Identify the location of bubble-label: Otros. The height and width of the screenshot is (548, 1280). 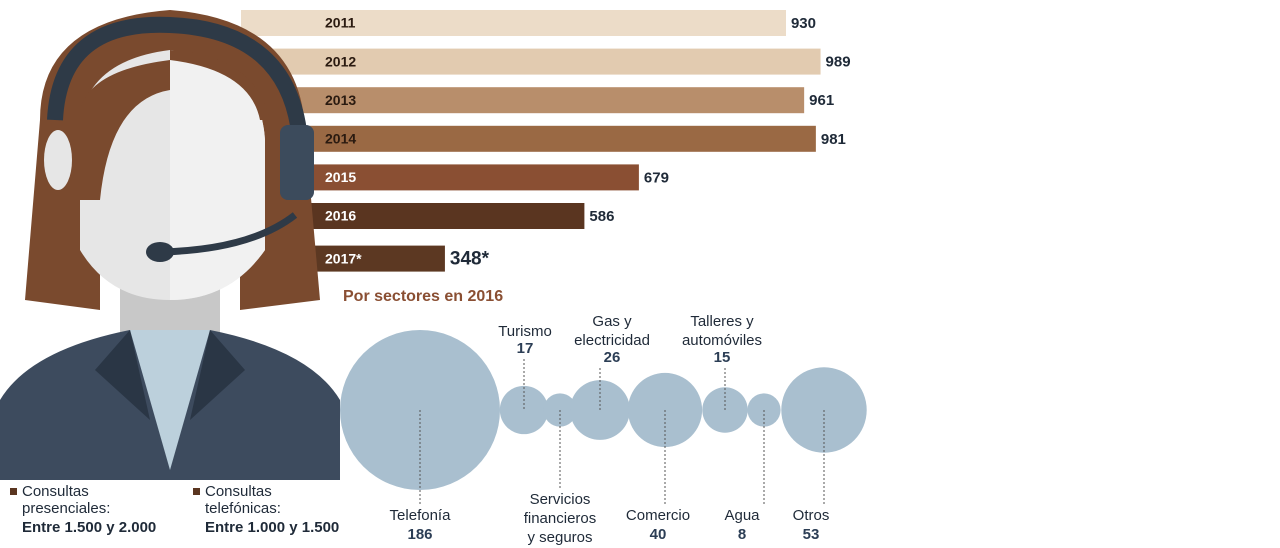
(811, 515).